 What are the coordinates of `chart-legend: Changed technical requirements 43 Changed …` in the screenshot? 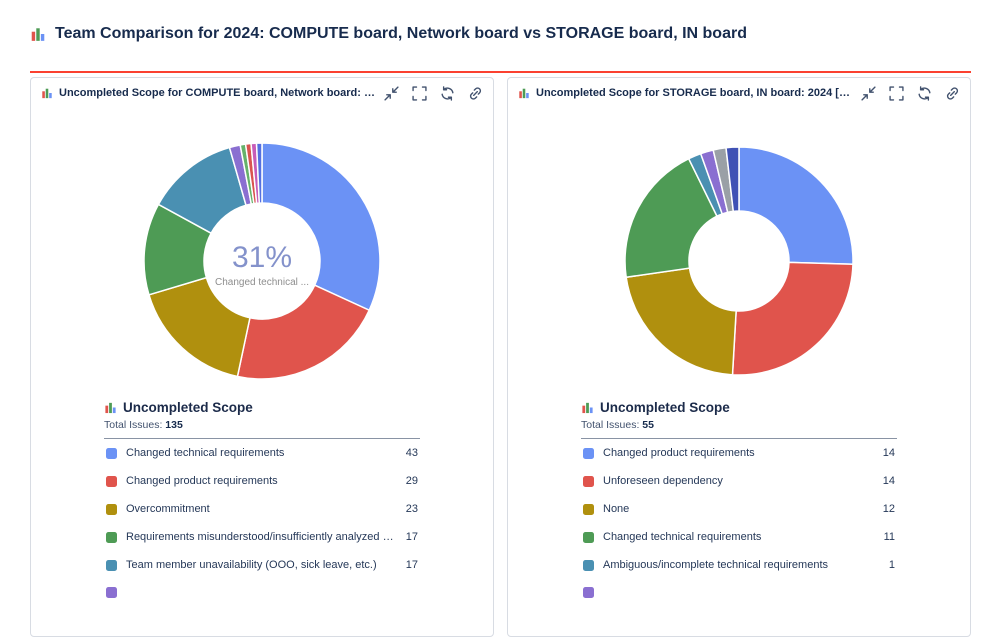 It's located at (262, 522).